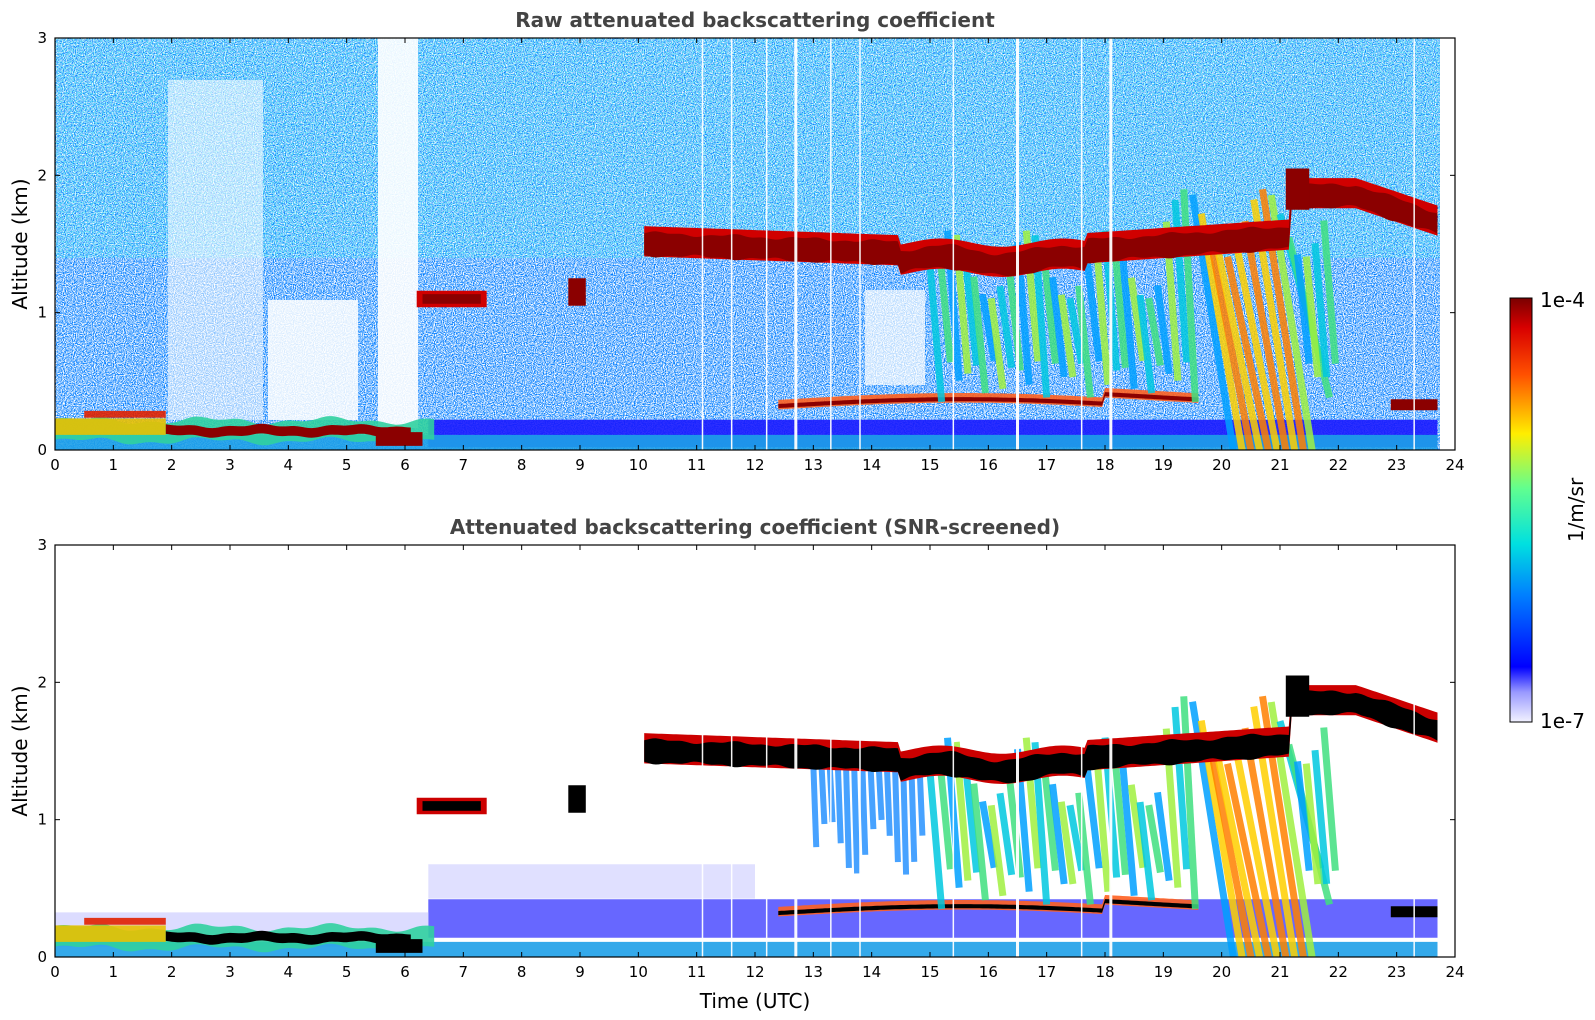 Image resolution: width=1595 pixels, height=1020 pixels. What do you see at coordinates (289, 465) in the screenshot?
I see `x-tick-label: 4` at bounding box center [289, 465].